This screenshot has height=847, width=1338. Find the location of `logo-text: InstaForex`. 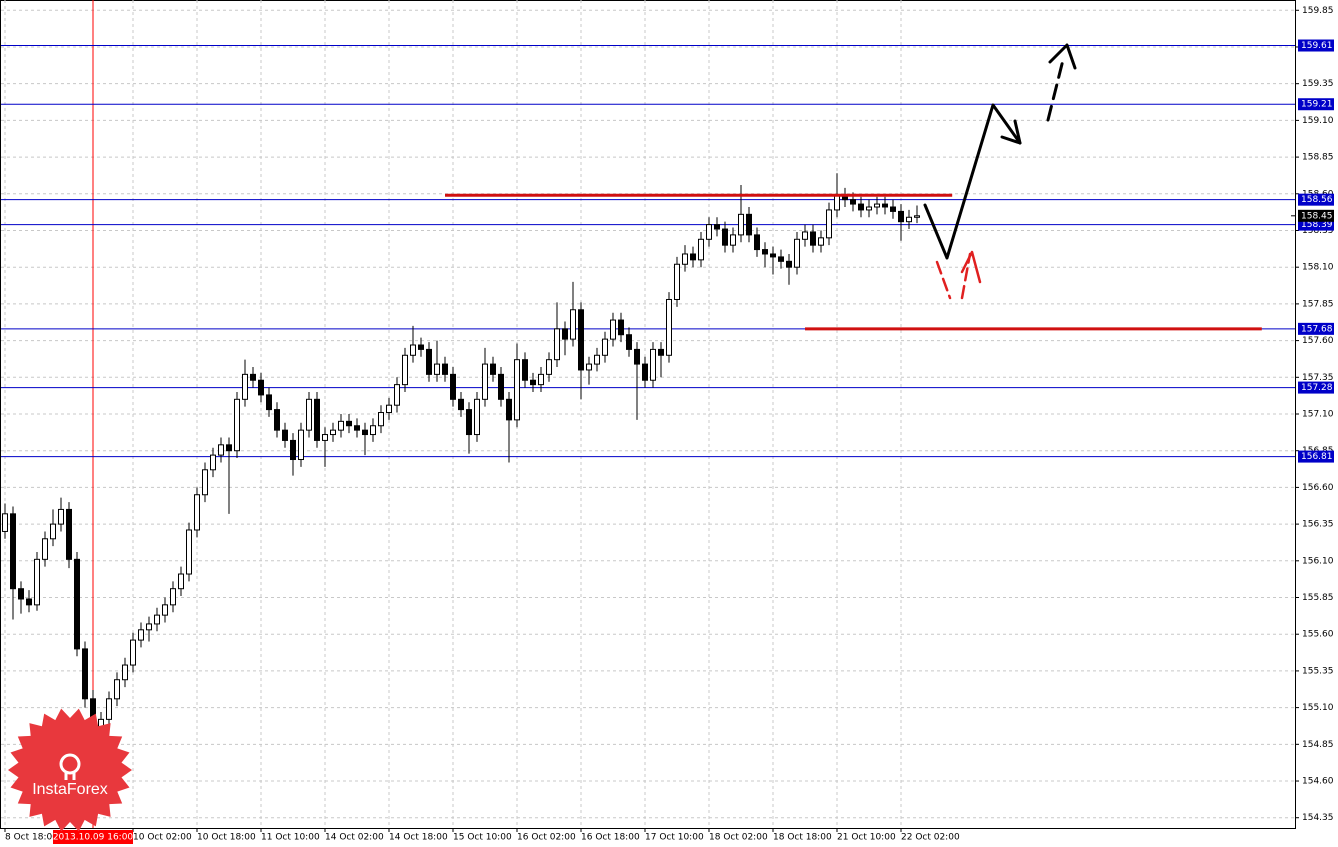

logo-text: InstaForex is located at coordinates (70, 789).